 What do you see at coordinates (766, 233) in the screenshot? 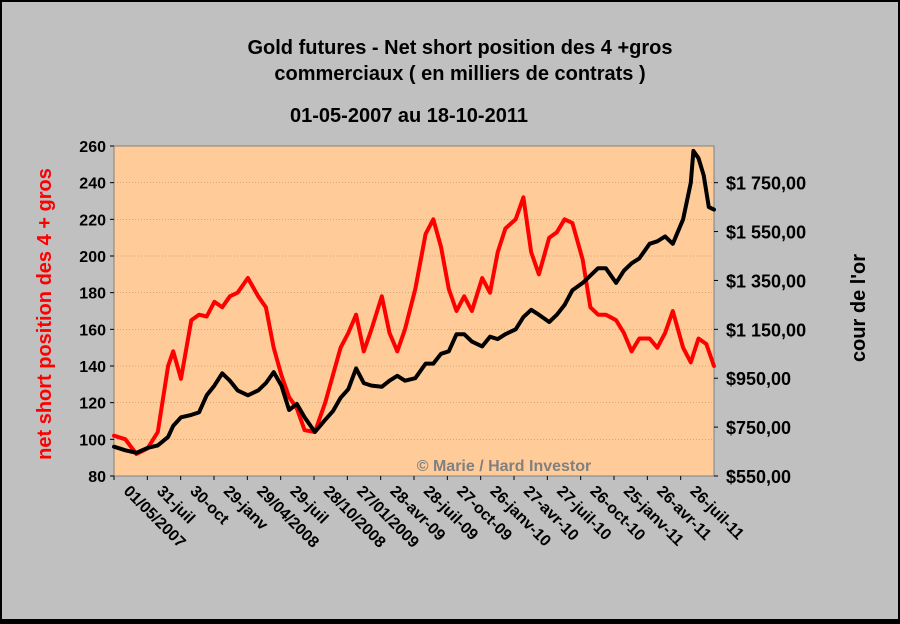
I see `right-tick-label: $1 550,00` at bounding box center [766, 233].